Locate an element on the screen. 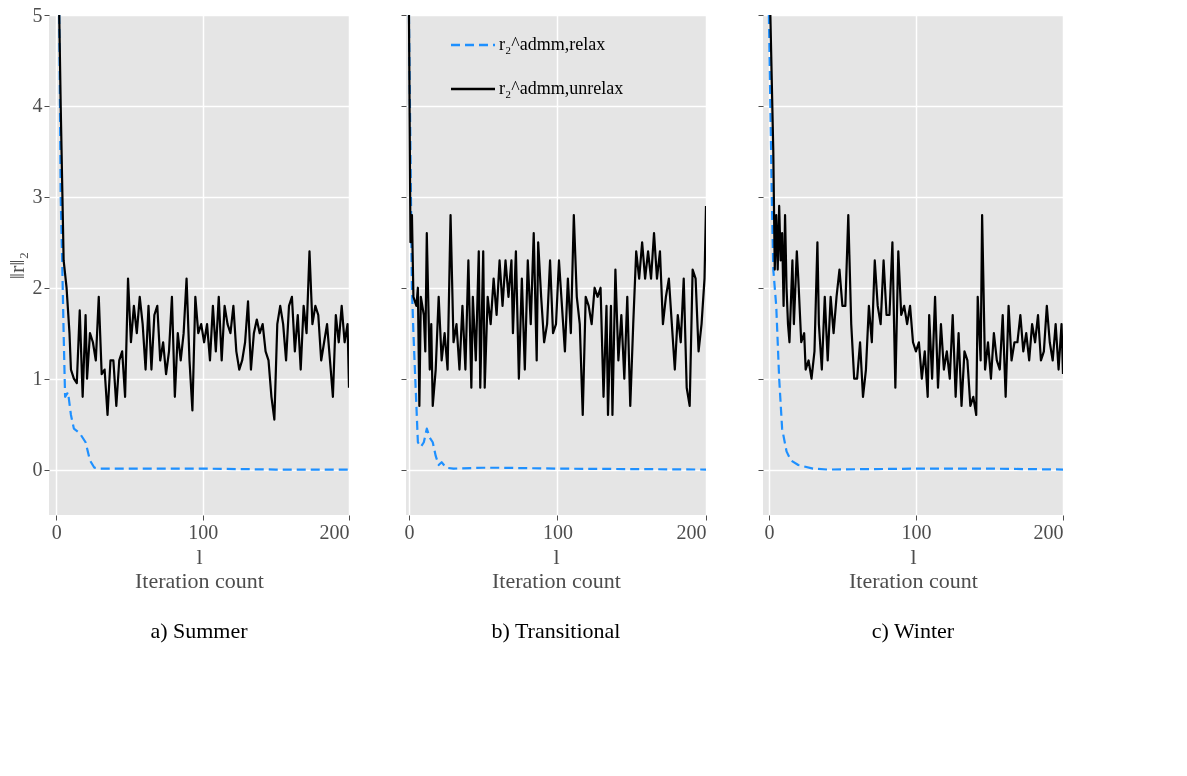 The width and height of the screenshot is (1187, 776). legend-label: r₂^admm,relax is located at coordinates (552, 44).